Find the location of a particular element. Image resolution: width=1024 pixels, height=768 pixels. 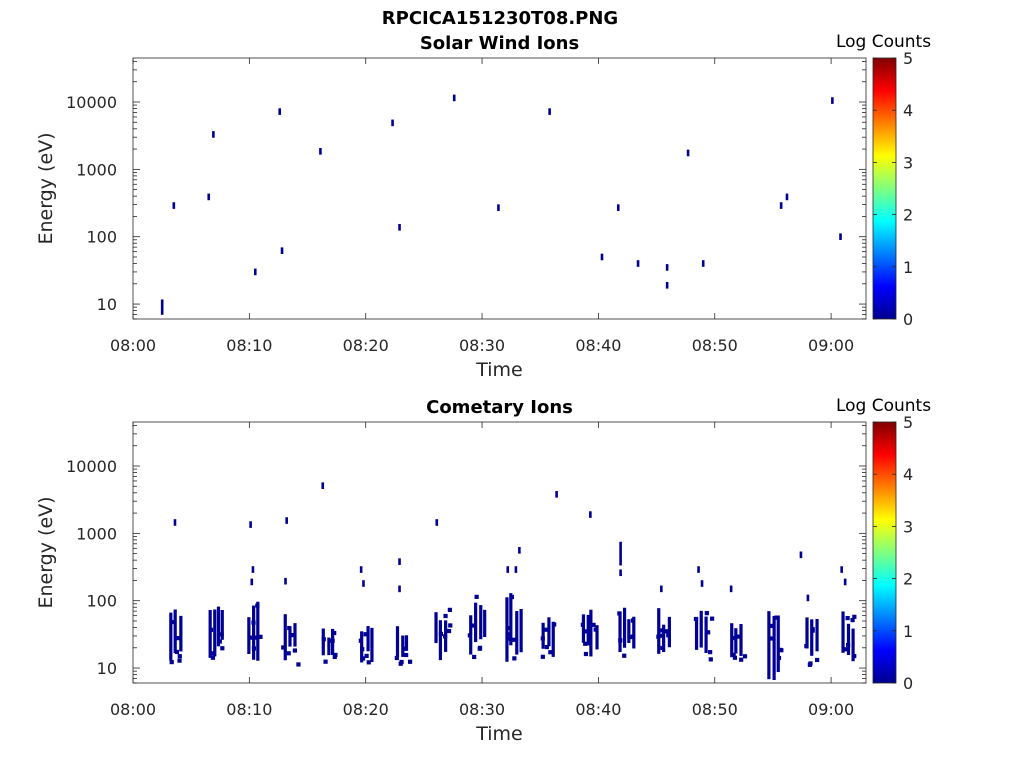

x-tick-label: 08:00 is located at coordinates (133, 709).